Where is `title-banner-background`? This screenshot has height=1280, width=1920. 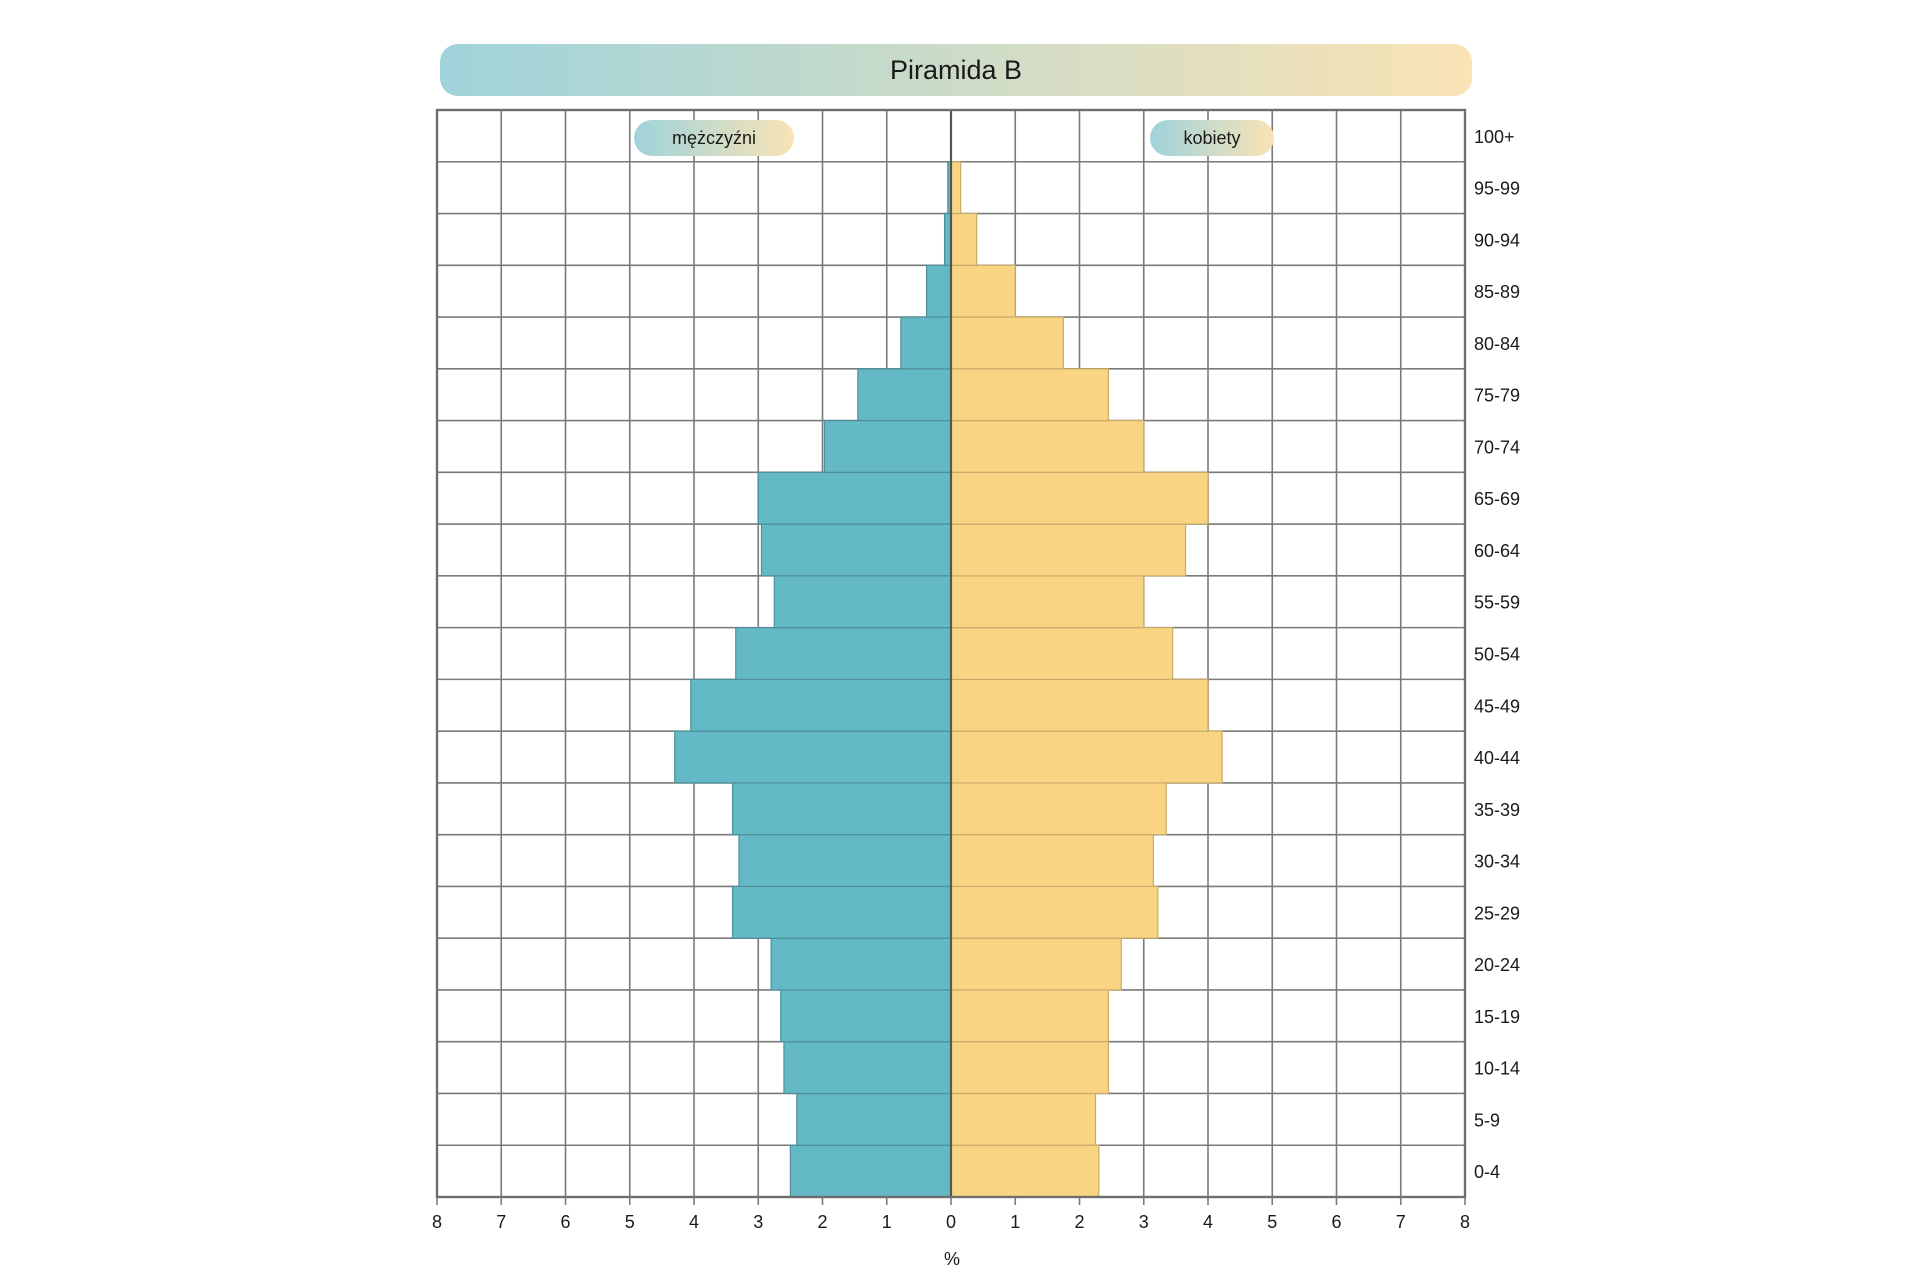
title-banner-background is located at coordinates (956, 70).